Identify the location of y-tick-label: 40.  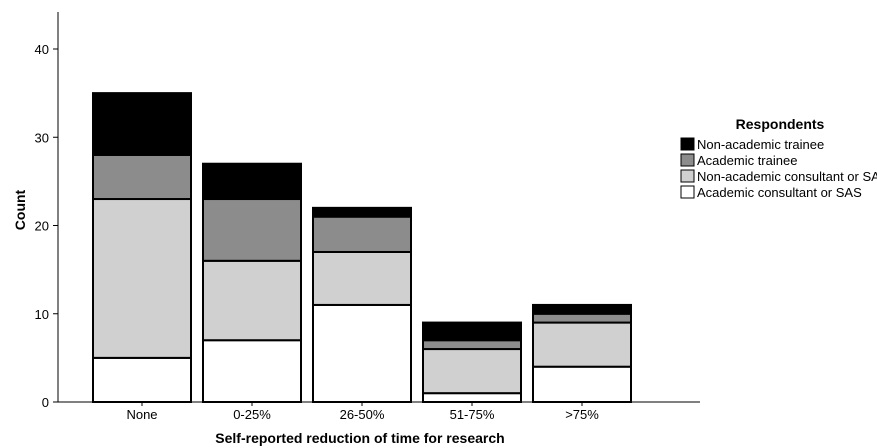
(42, 49).